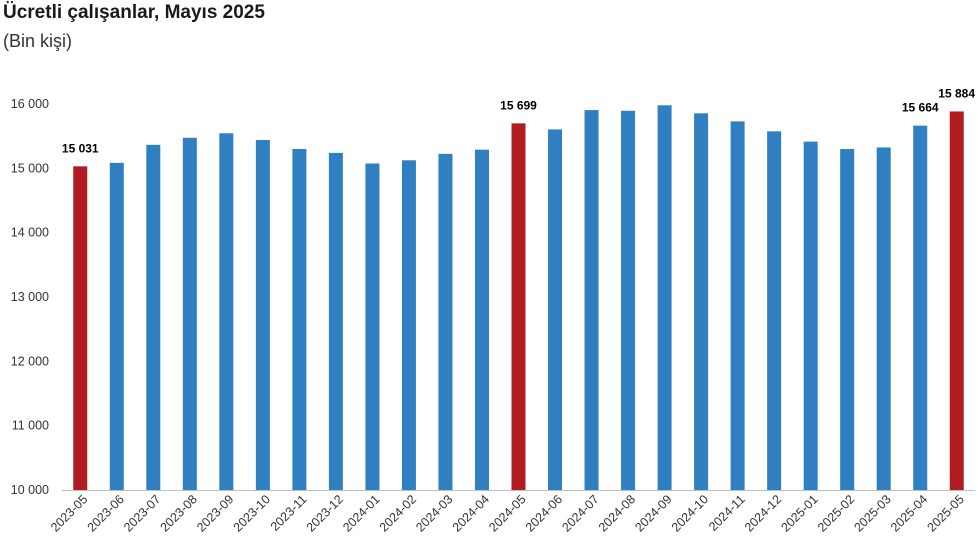 The height and width of the screenshot is (548, 978). Describe the element at coordinates (471, 513) in the screenshot. I see `x-tick-label: 2024-04` at that location.